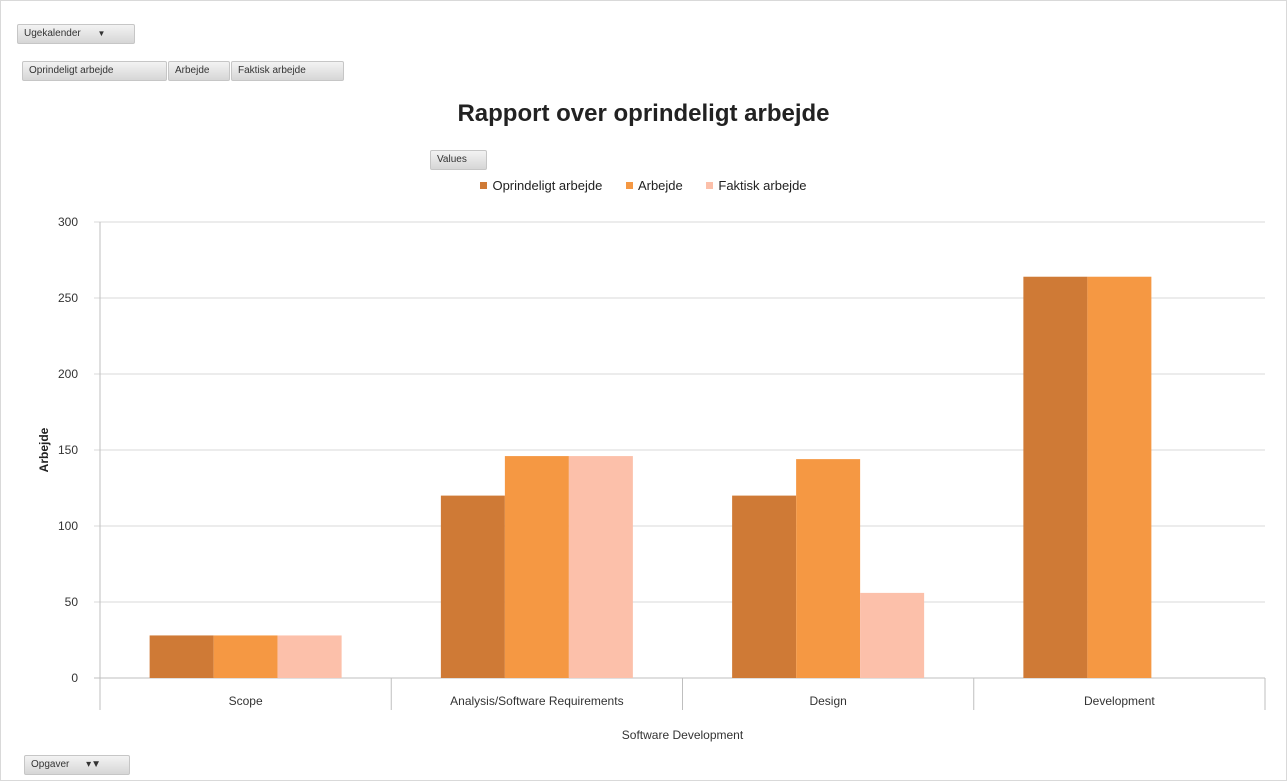 Image resolution: width=1287 pixels, height=781 pixels. Describe the element at coordinates (246, 701) in the screenshot. I see `x-tick-label: Scope` at that location.